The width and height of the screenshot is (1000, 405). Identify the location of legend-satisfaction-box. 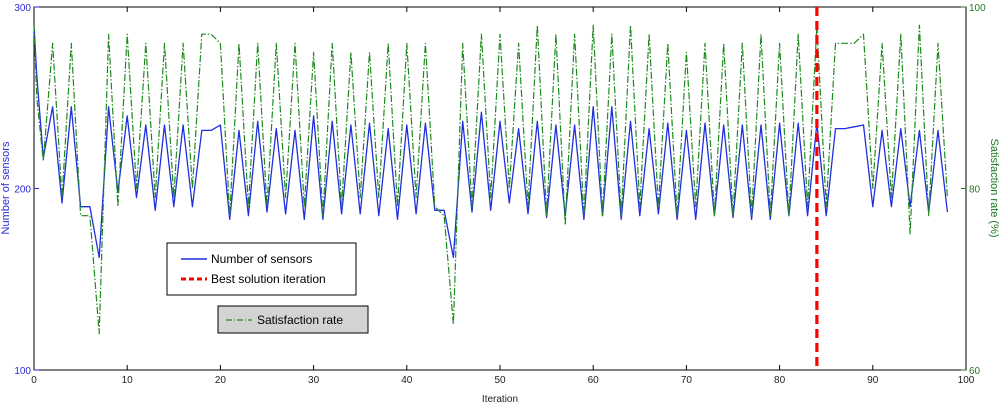
(293, 319).